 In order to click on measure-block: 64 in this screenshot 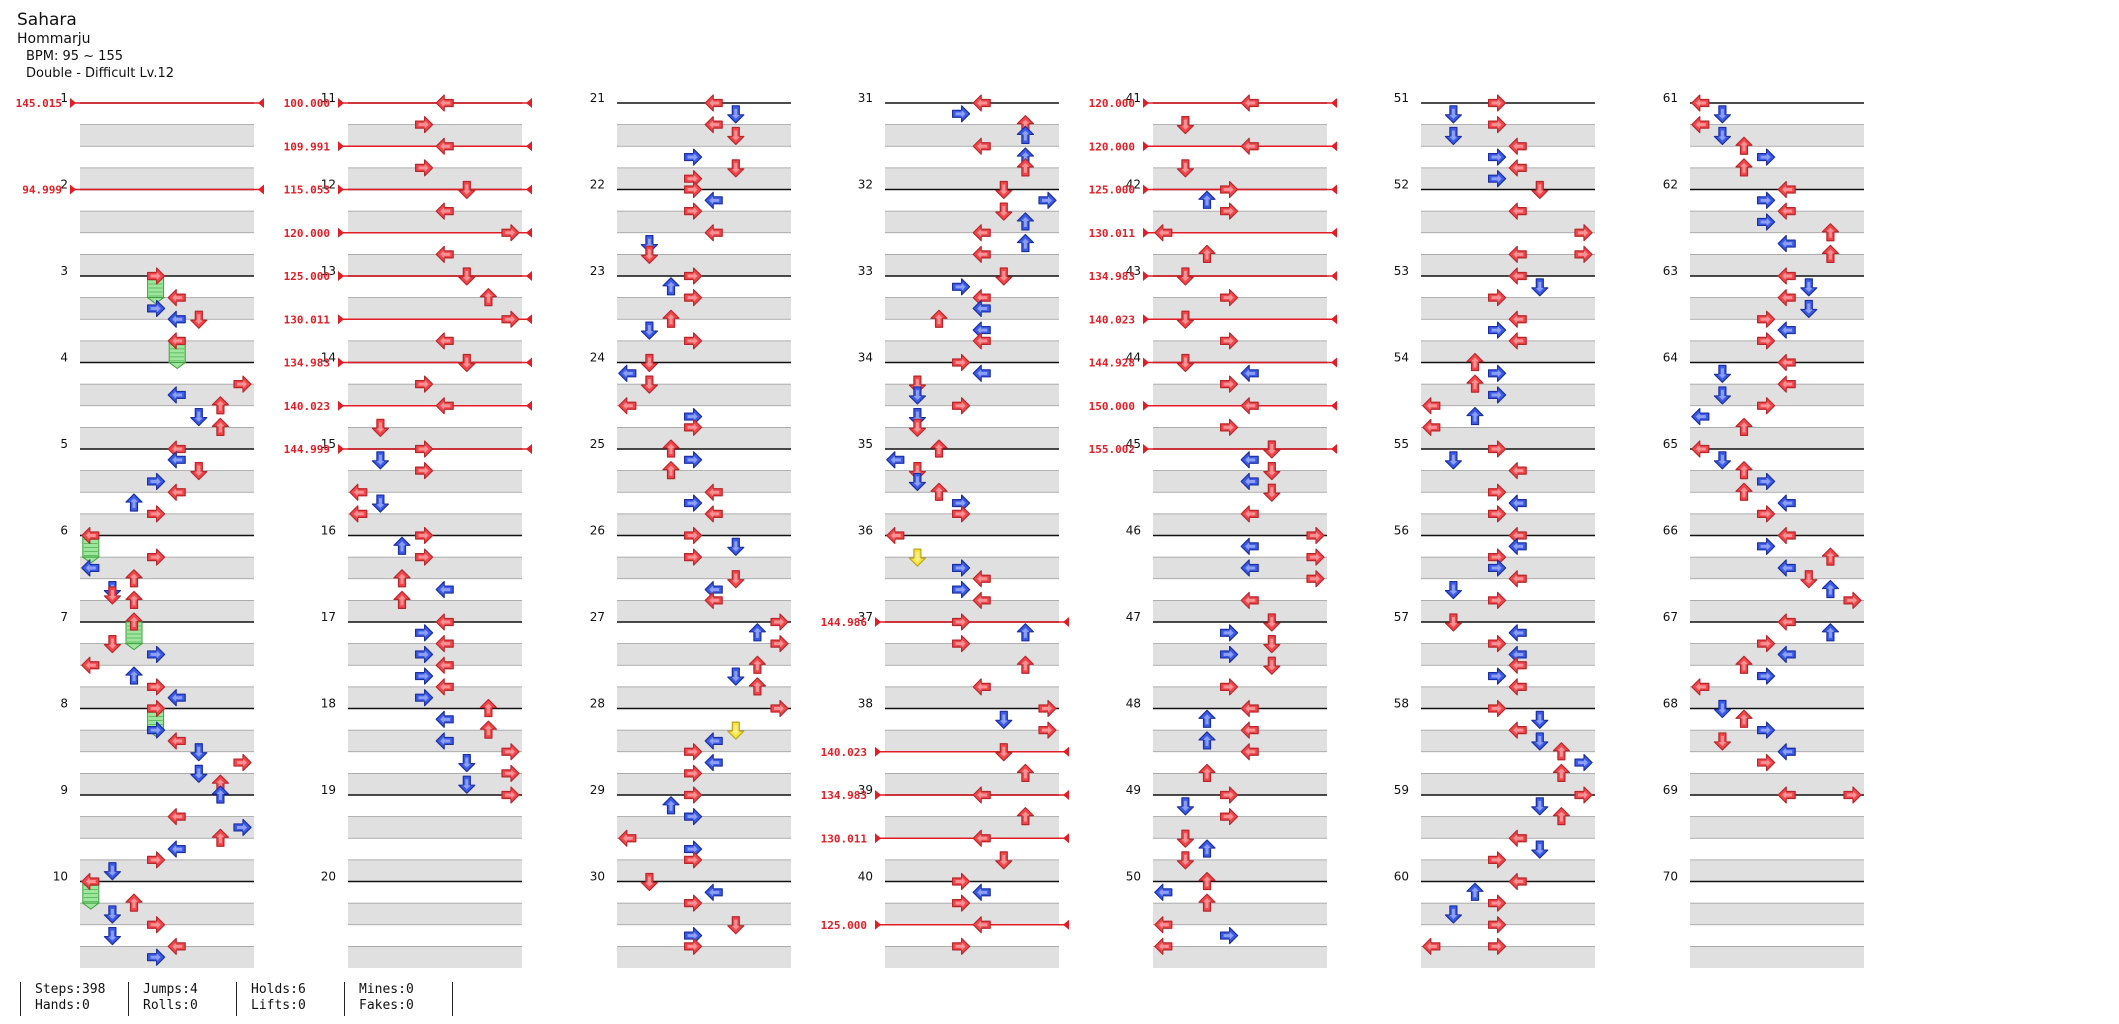, I will do `click(1763, 400)`.